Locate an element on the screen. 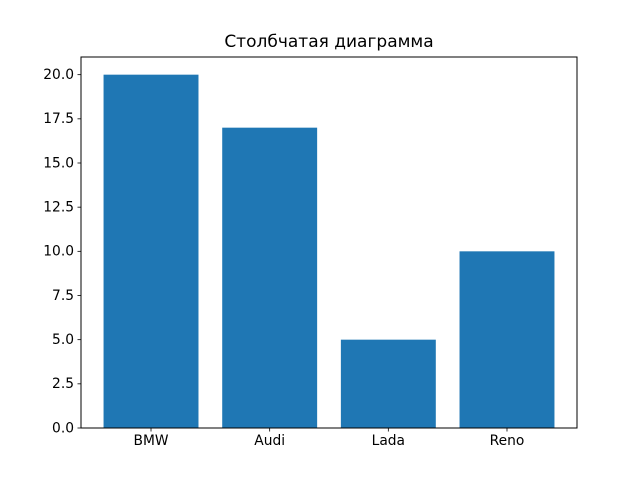  x-tick-label: Lada is located at coordinates (388, 441).